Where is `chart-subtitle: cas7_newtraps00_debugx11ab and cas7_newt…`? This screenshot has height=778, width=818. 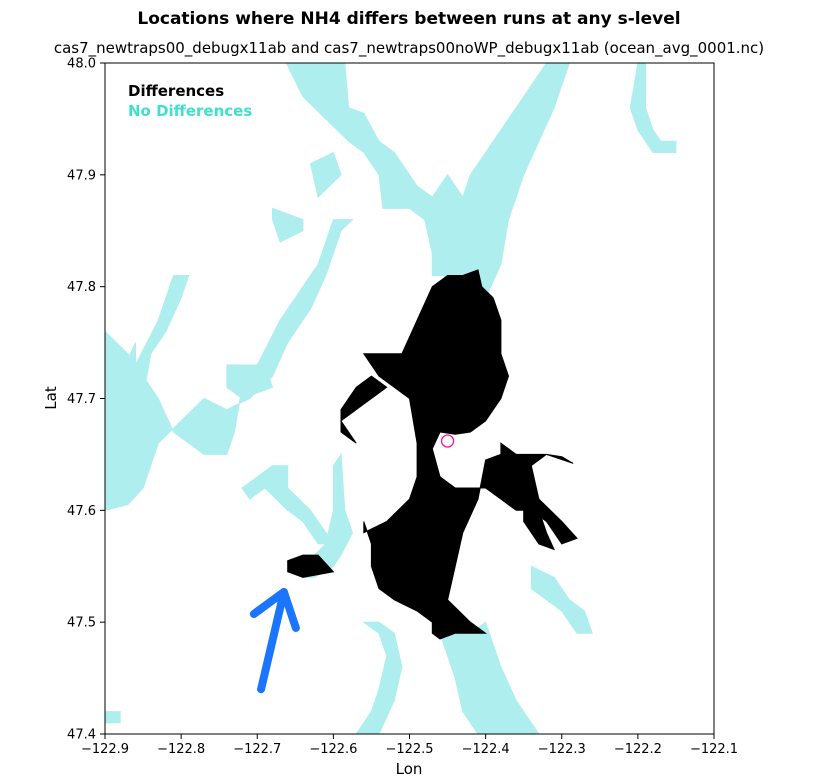 chart-subtitle: cas7_newtraps00_debugx11ab and cas7_newt… is located at coordinates (409, 48).